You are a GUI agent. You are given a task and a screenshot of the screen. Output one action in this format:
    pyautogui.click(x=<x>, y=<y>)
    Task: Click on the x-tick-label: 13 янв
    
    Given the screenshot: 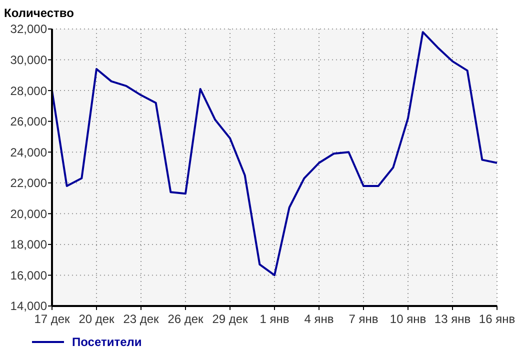 What is the action you would take?
    pyautogui.click(x=452, y=319)
    